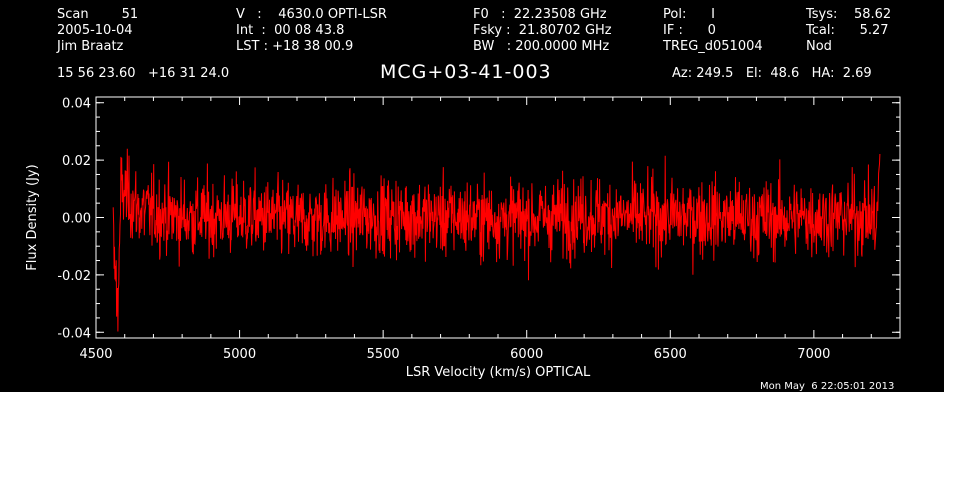  I want to click on tsys-label: Tsys: 58.62, so click(849, 14).